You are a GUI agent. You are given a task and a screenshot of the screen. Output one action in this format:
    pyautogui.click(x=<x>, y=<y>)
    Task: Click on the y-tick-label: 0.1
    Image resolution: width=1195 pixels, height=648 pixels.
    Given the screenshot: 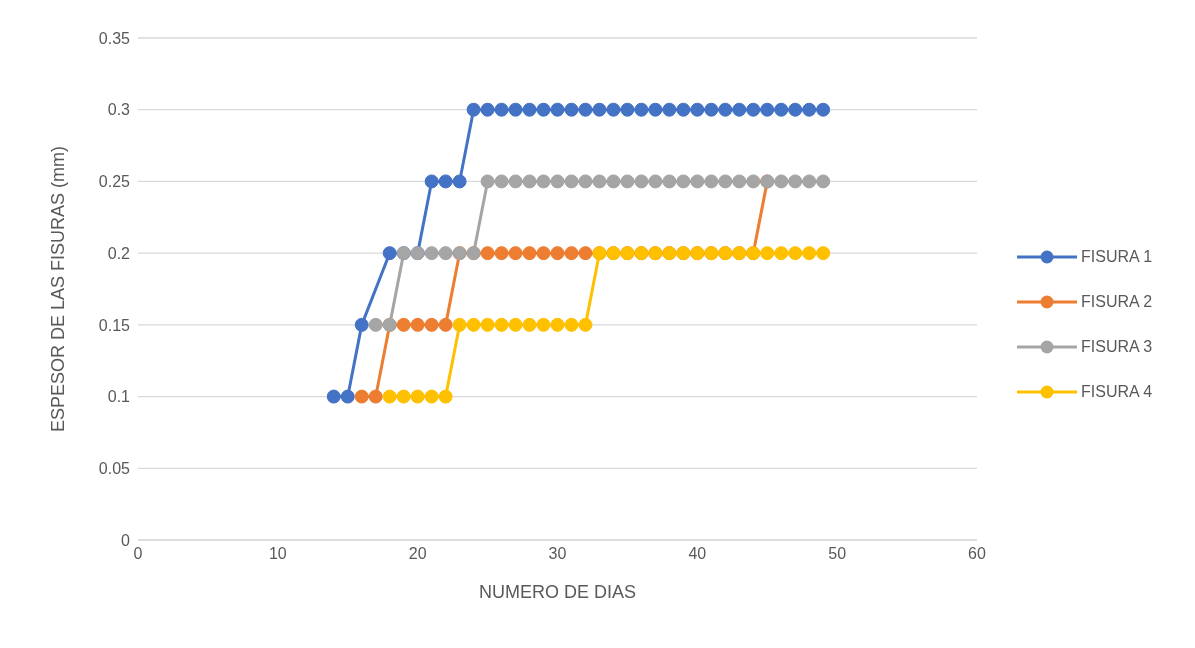 What is the action you would take?
    pyautogui.click(x=119, y=397)
    